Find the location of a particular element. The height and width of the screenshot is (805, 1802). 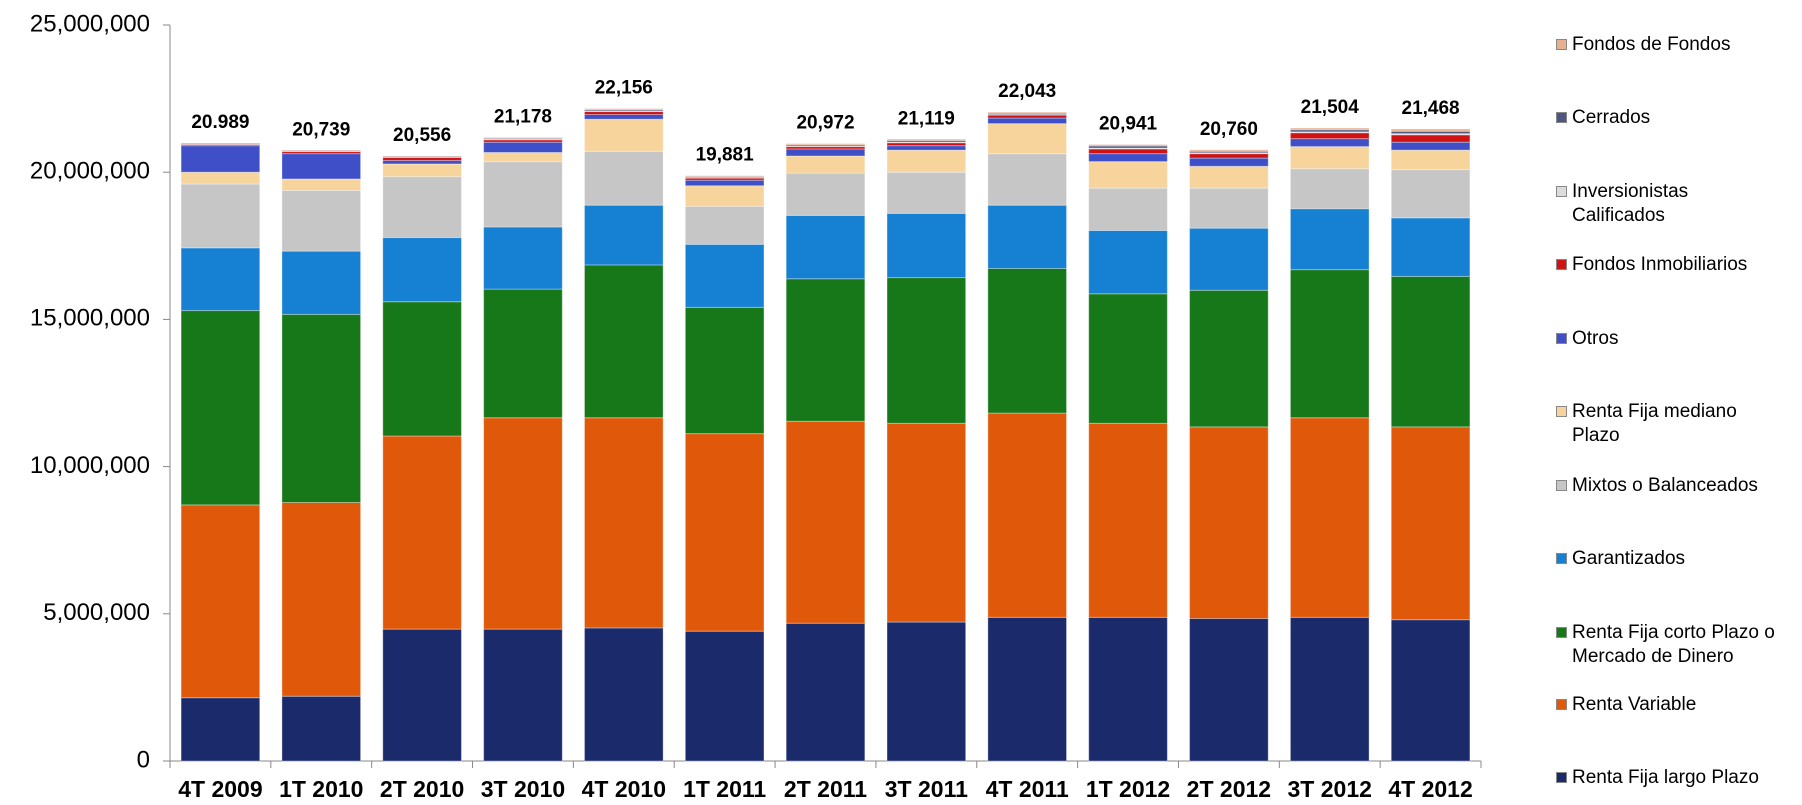

y-tick-label: 25,000,000 is located at coordinates (90, 23).